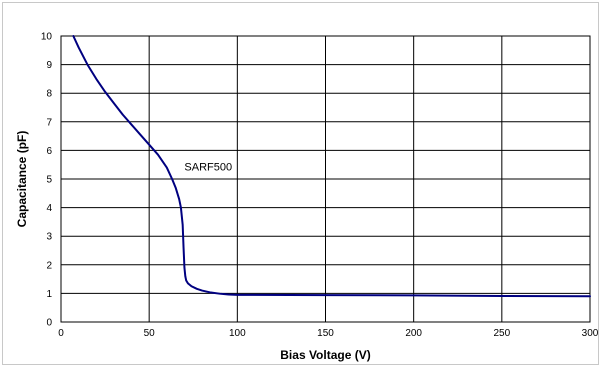  Describe the element at coordinates (590, 333) in the screenshot. I see `x-tick-label: 300` at that location.